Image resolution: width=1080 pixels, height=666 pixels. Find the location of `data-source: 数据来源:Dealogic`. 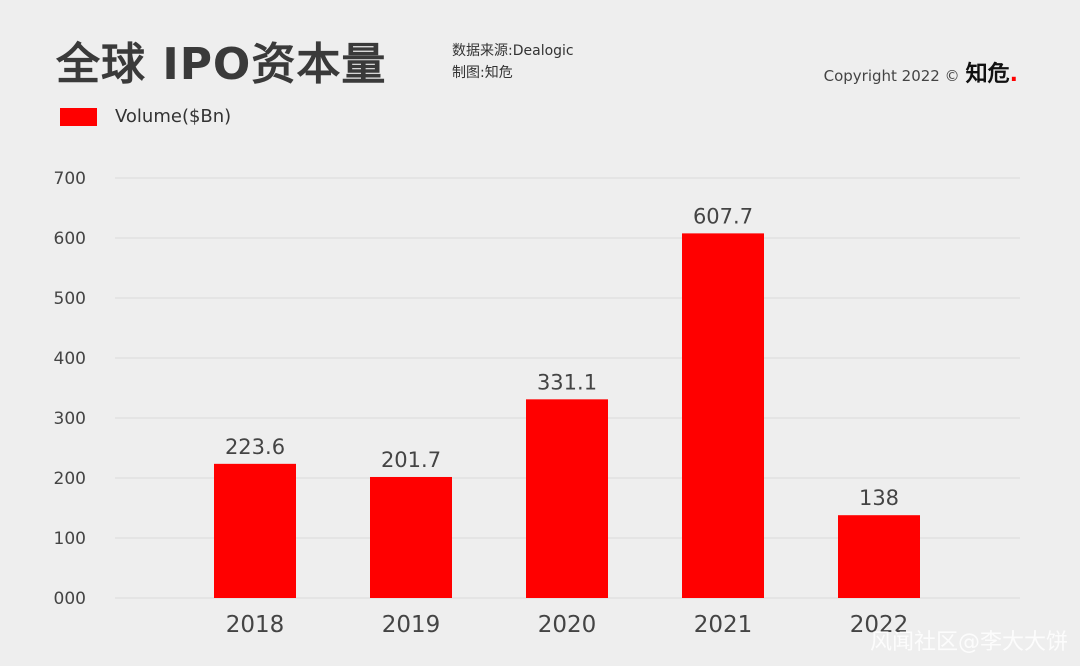

data-source: 数据来源:Dealogic is located at coordinates (513, 51).